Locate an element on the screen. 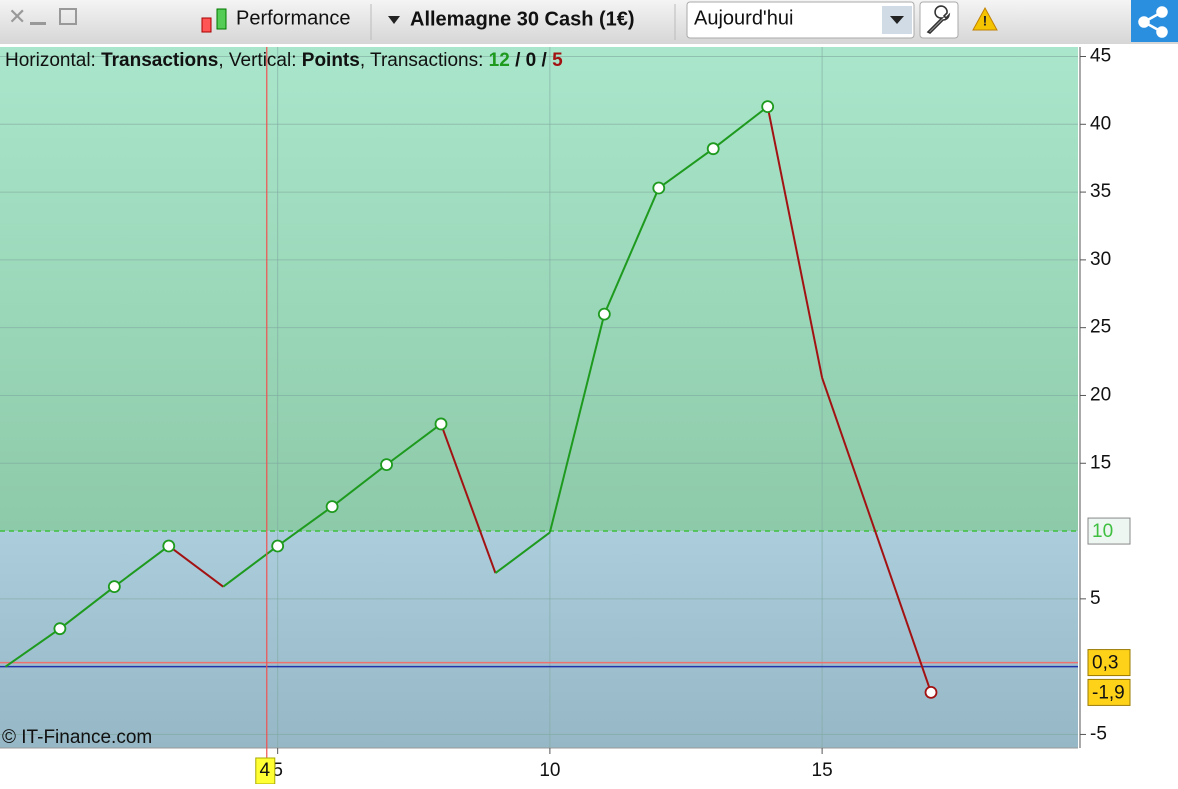 This screenshot has width=1178, height=789. level-label: 0,3 is located at coordinates (1105, 663).